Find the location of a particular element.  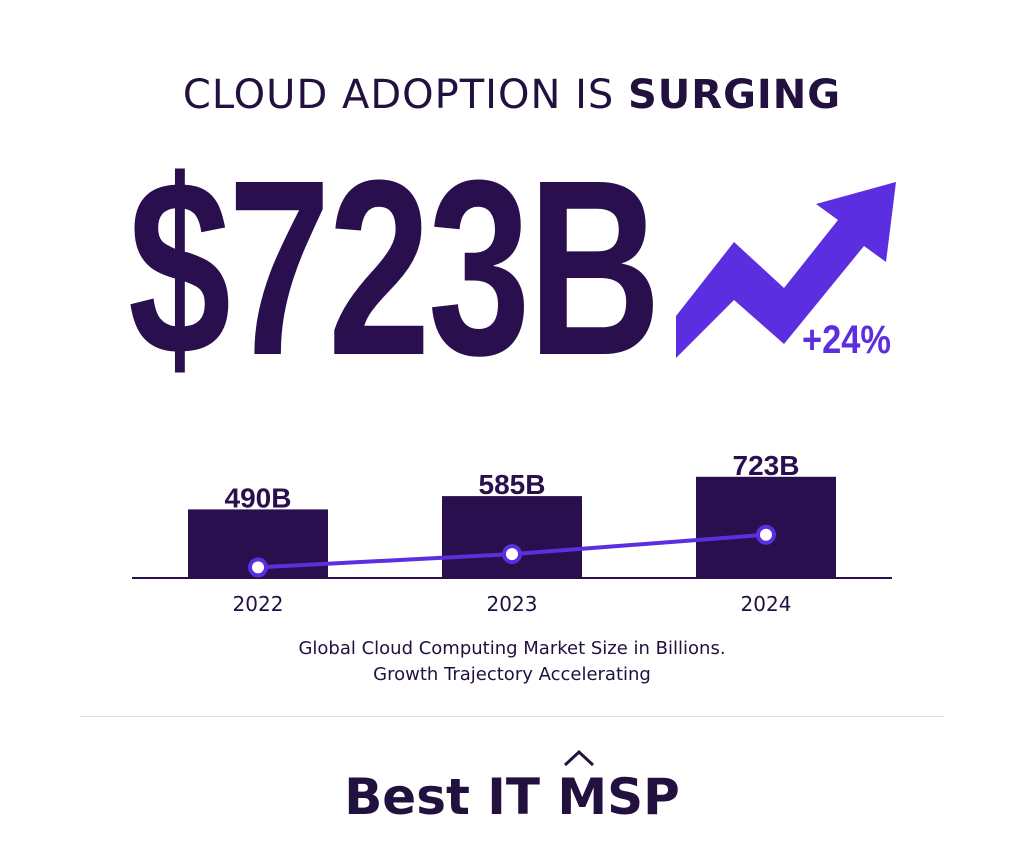

data-point-2024 is located at coordinates (766, 534).